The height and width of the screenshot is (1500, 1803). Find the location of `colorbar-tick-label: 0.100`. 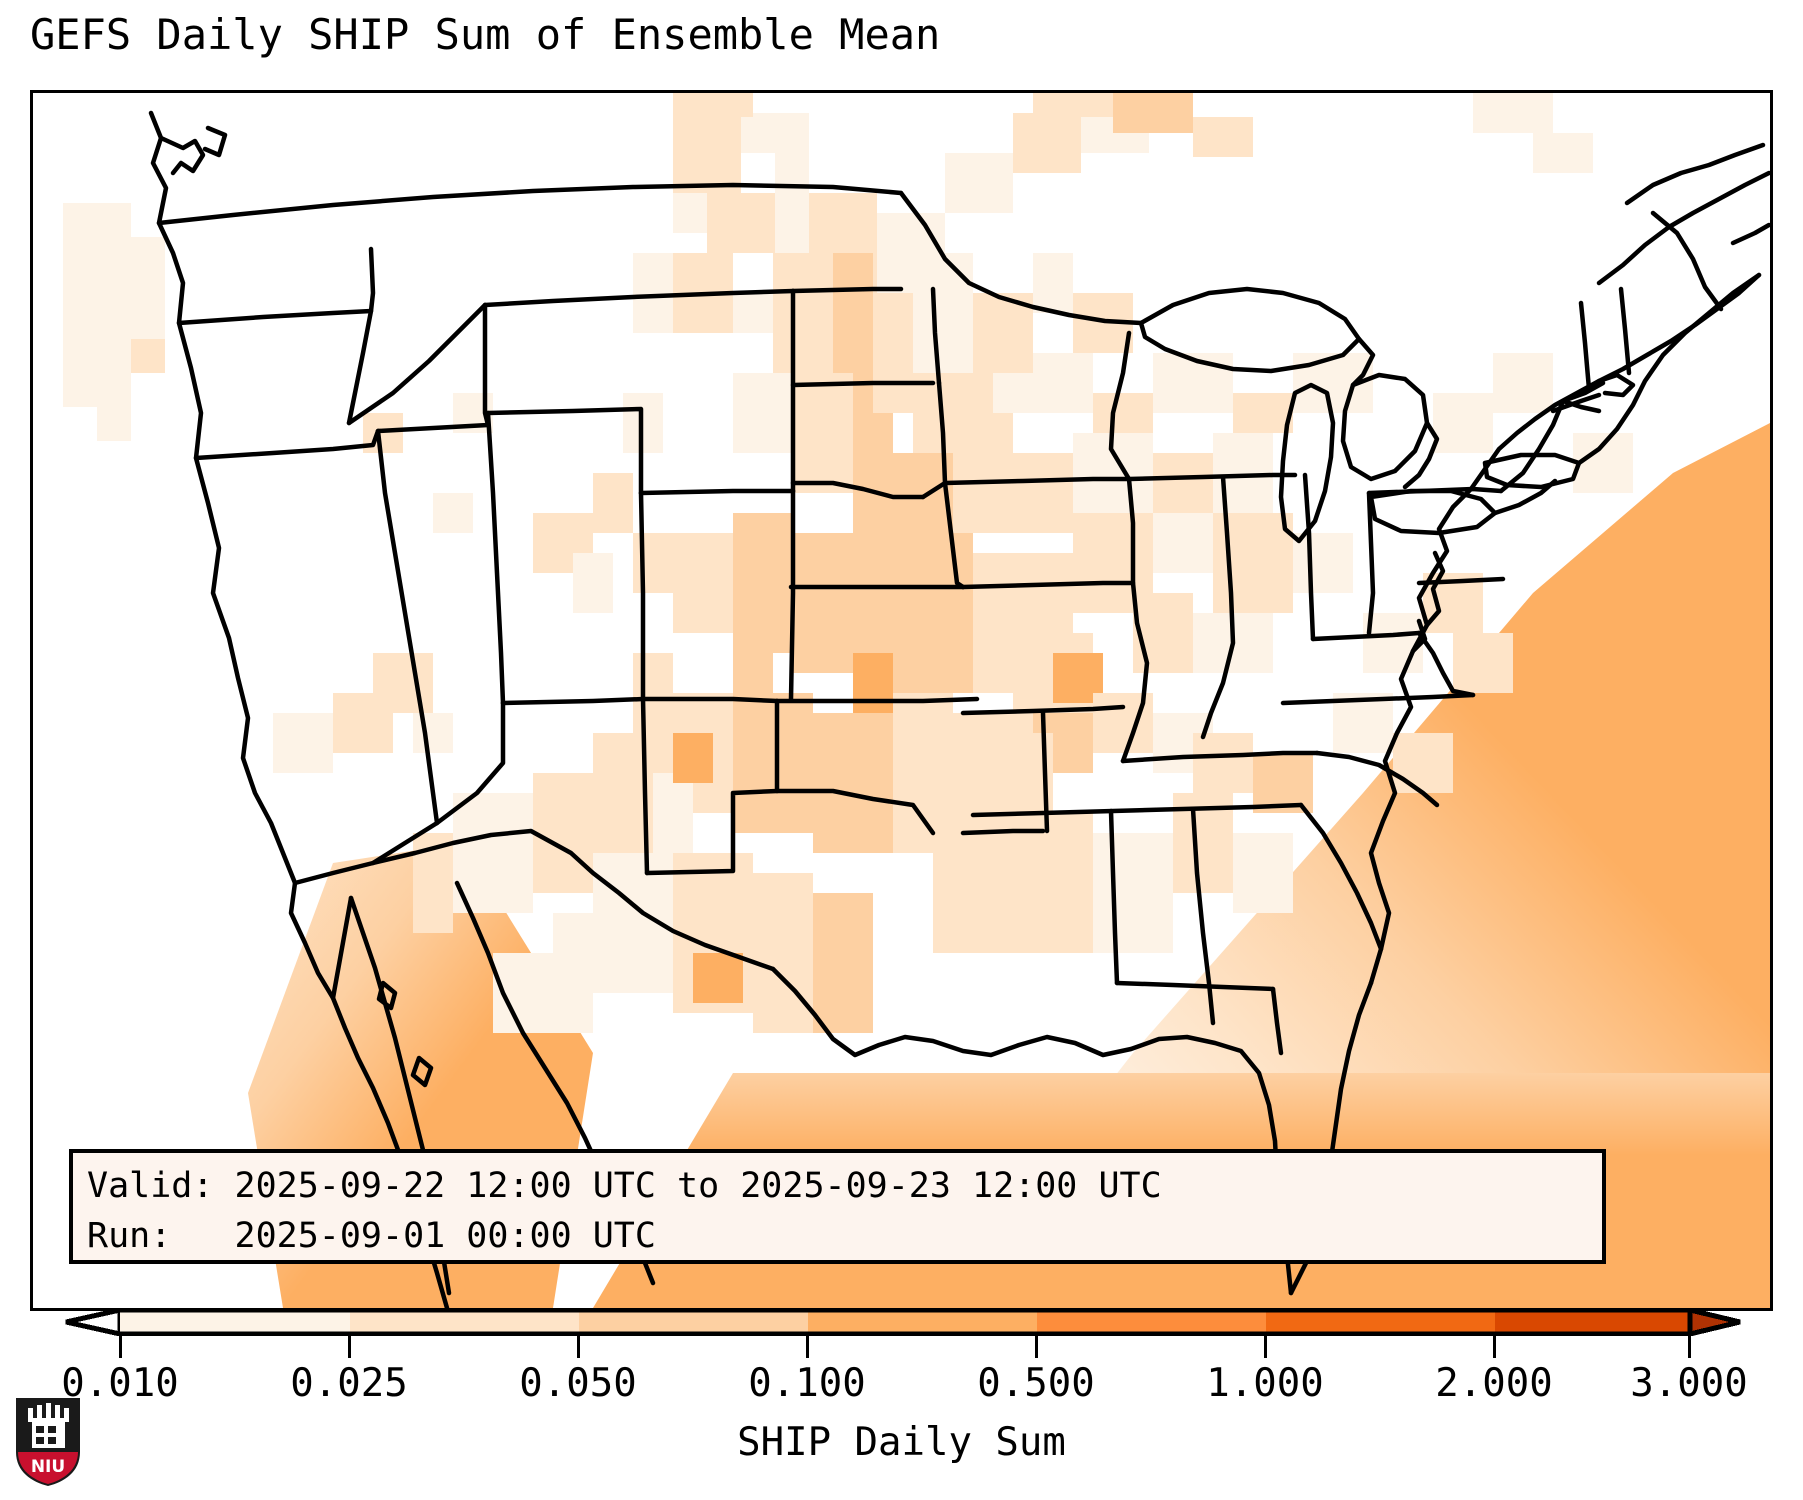

colorbar-tick-label: 0.100 is located at coordinates (807, 1383).